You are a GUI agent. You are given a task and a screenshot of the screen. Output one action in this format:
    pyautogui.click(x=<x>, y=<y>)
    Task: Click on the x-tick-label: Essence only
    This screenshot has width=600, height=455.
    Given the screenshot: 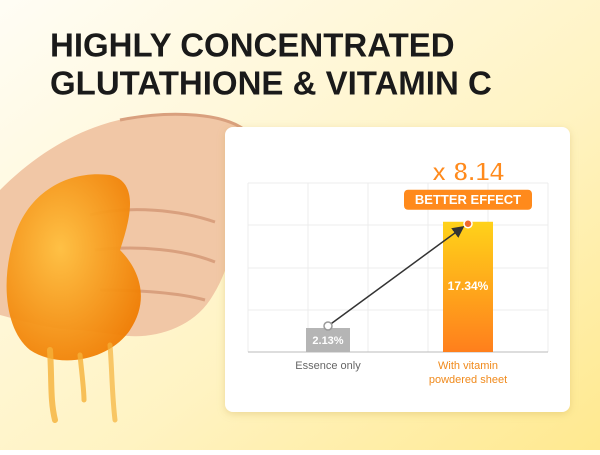 What is the action you would take?
    pyautogui.click(x=328, y=366)
    